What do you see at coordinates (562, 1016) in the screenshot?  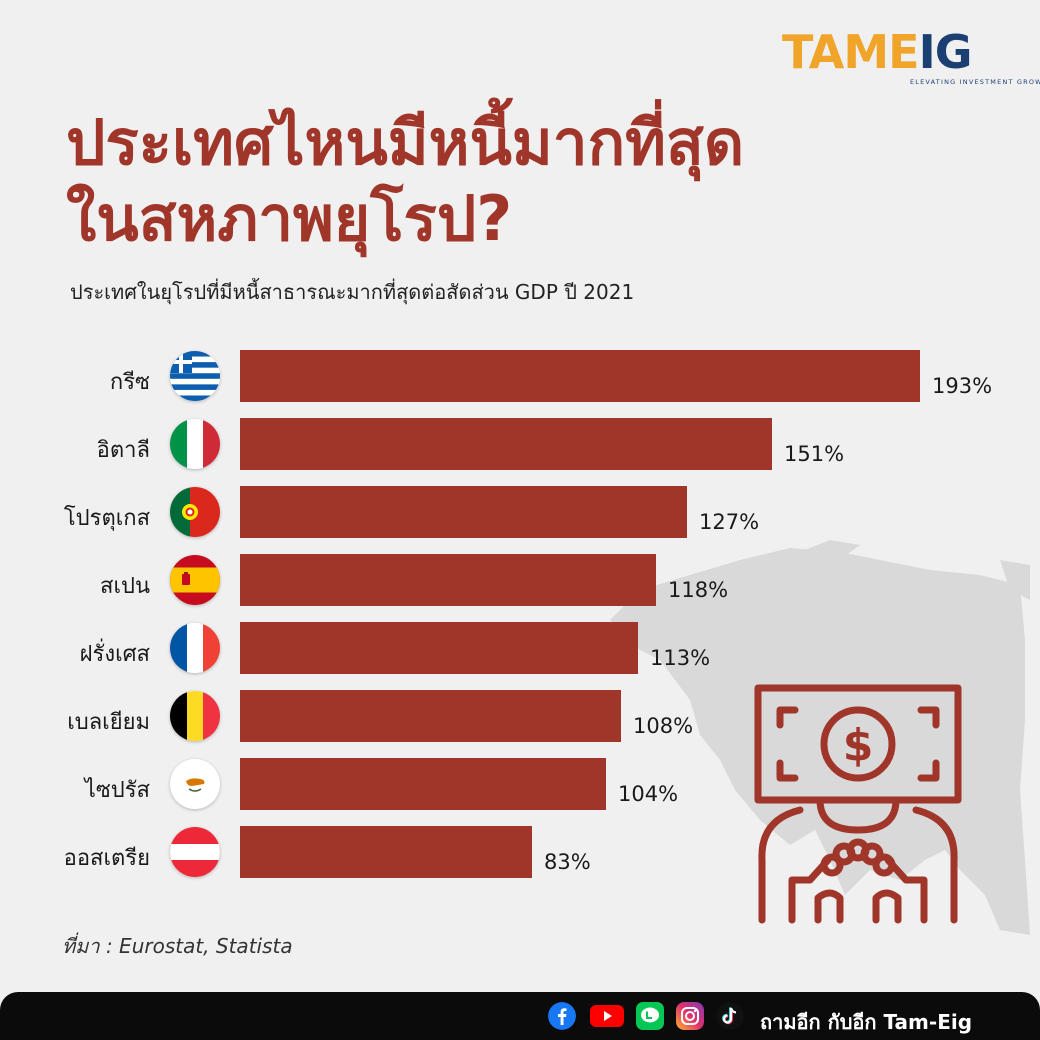 I see `facebook-icon` at bounding box center [562, 1016].